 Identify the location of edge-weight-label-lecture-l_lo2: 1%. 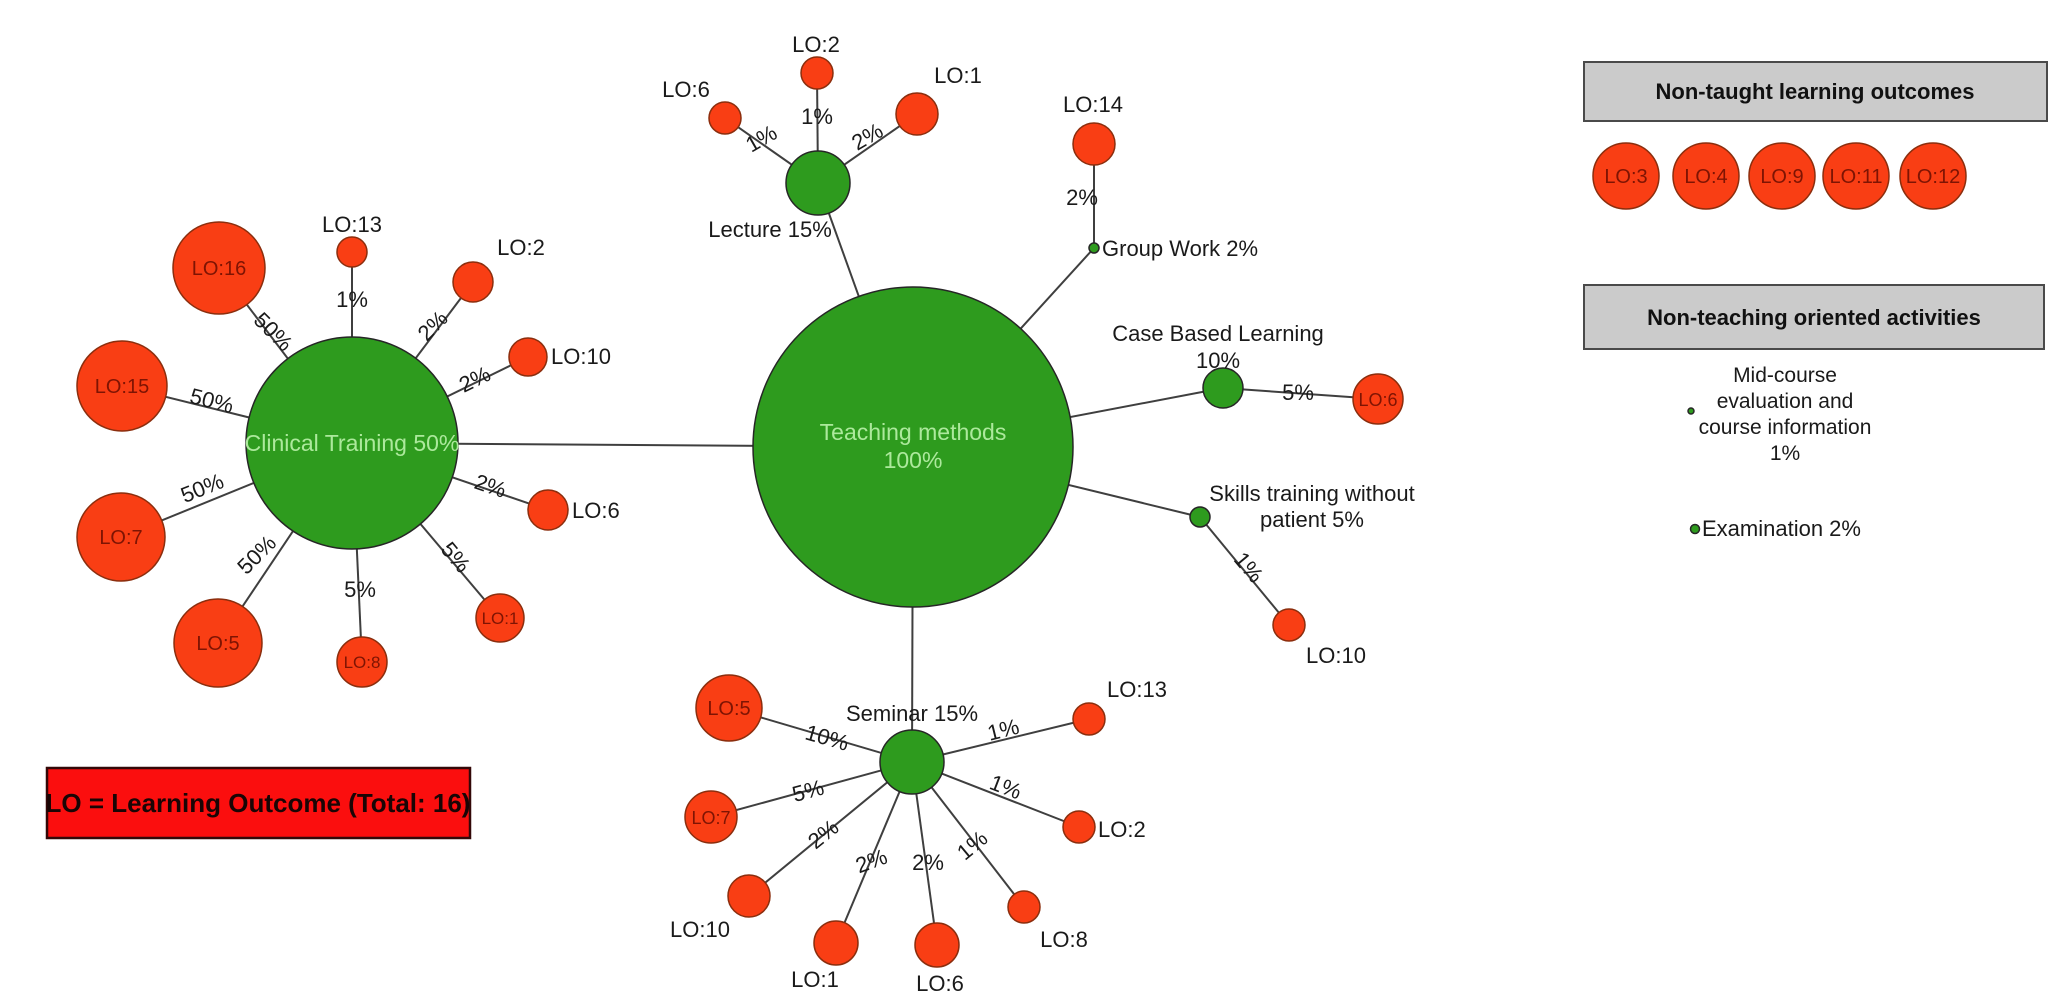
(817, 116).